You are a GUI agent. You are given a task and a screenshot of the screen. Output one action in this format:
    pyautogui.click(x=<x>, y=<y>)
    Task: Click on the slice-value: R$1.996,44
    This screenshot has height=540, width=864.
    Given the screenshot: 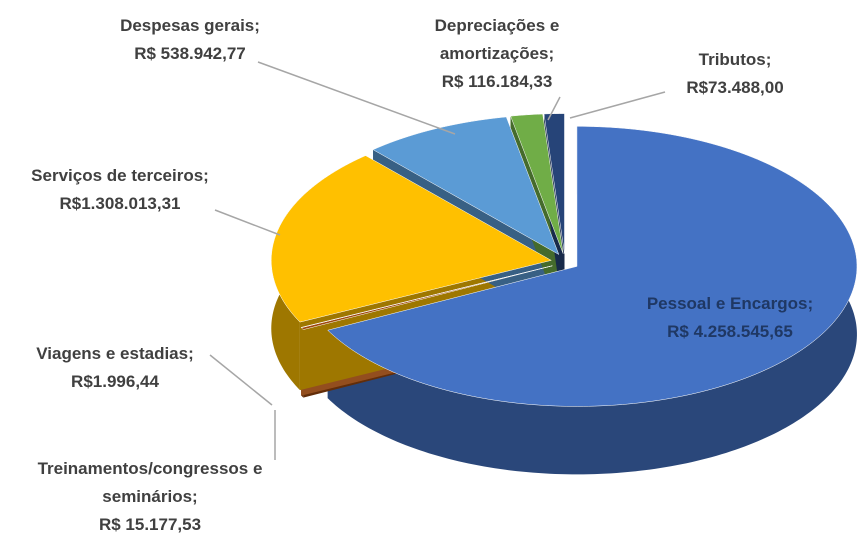 What is the action you would take?
    pyautogui.click(x=115, y=381)
    